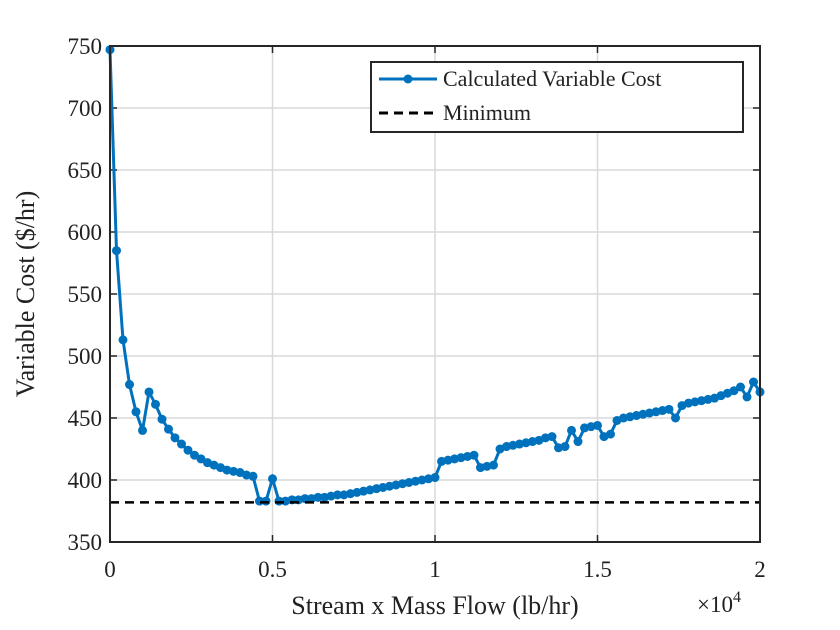 The width and height of the screenshot is (840, 630). I want to click on legend-marker, so click(408, 79).